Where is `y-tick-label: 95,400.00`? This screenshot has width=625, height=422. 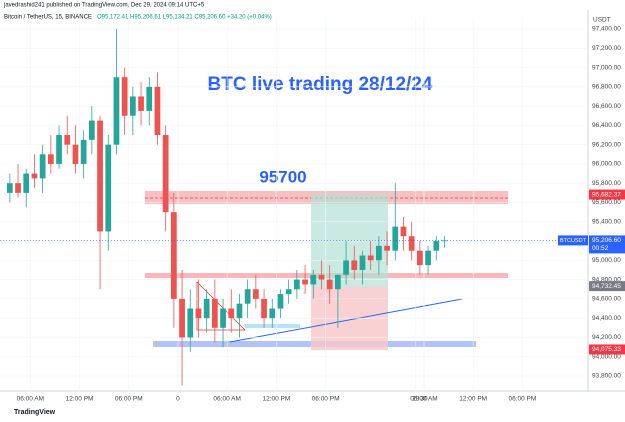 y-tick-label: 95,400.00 is located at coordinates (606, 221).